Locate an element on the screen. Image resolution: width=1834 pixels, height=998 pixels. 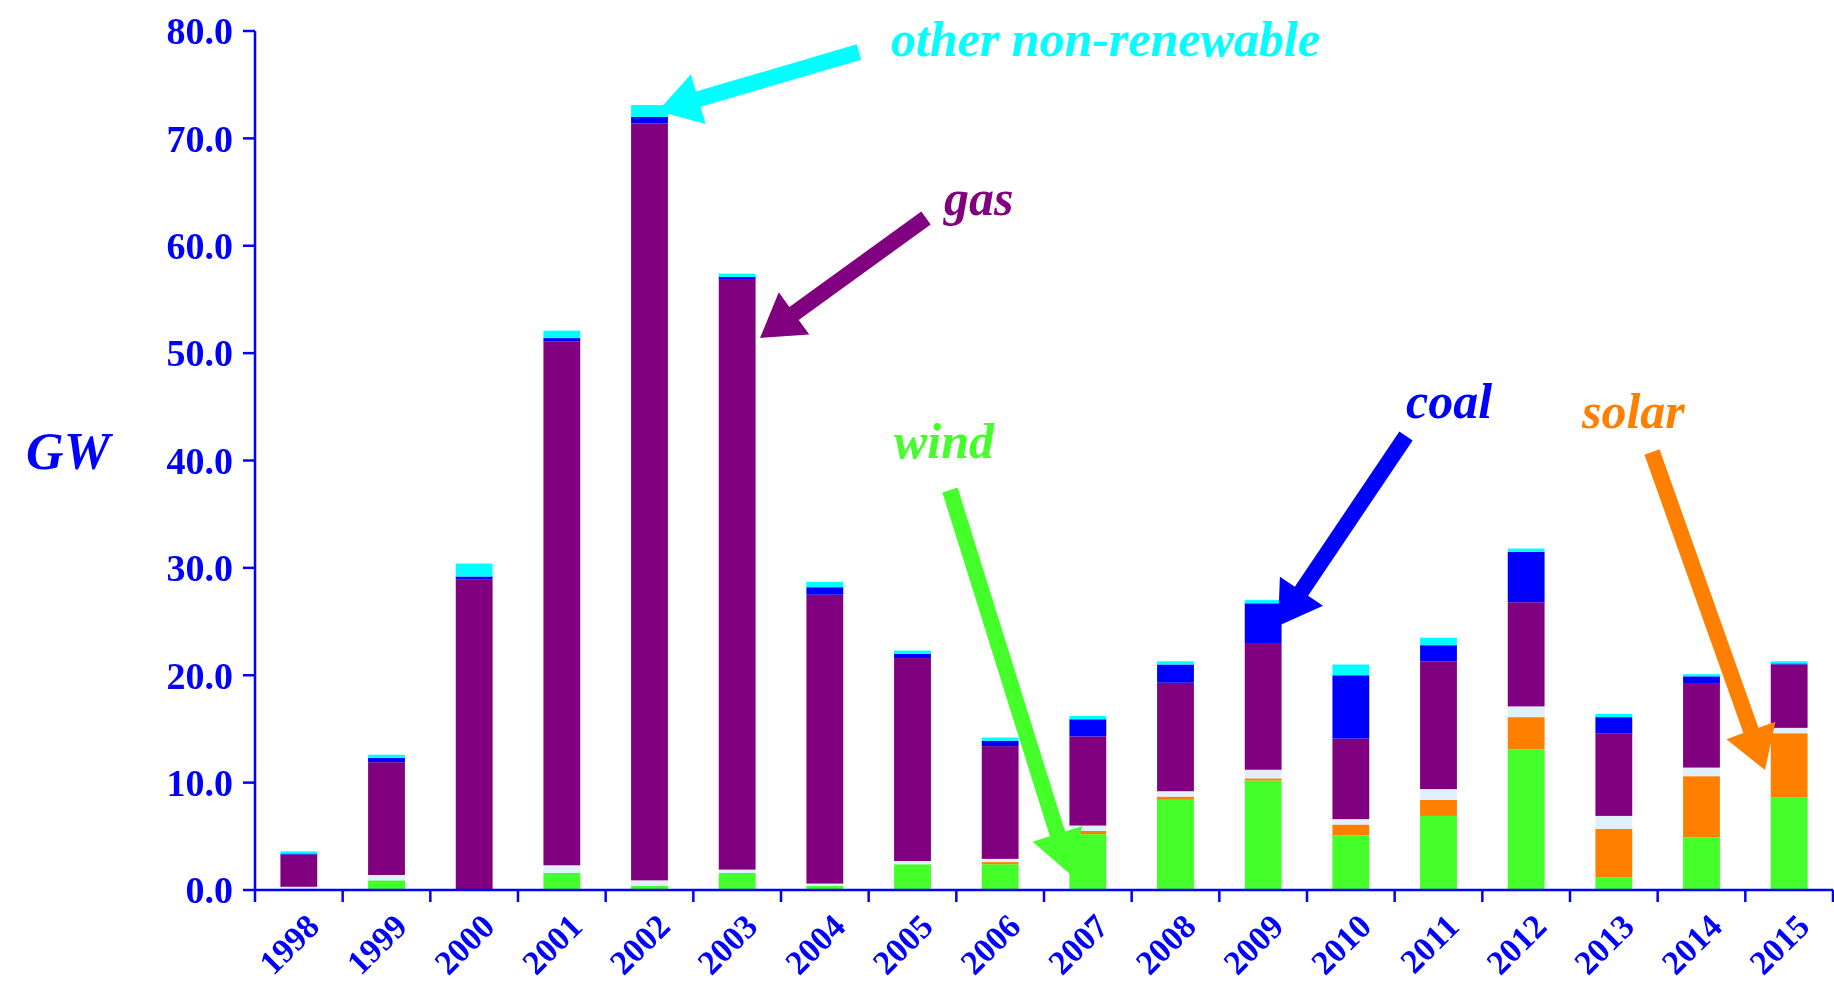
text: solar is located at coordinates (1633, 411).